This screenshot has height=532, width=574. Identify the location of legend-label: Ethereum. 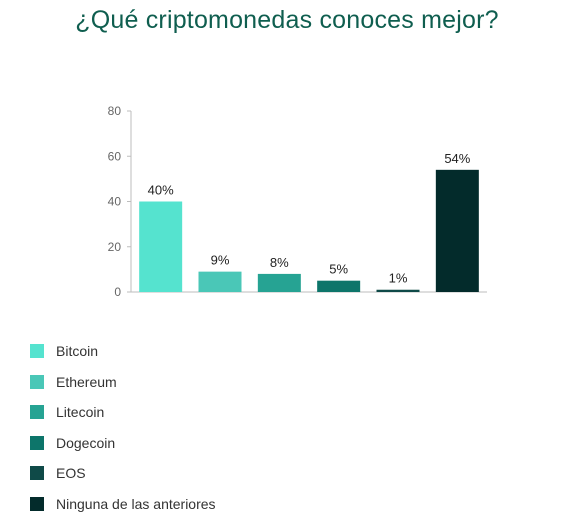
(86, 381).